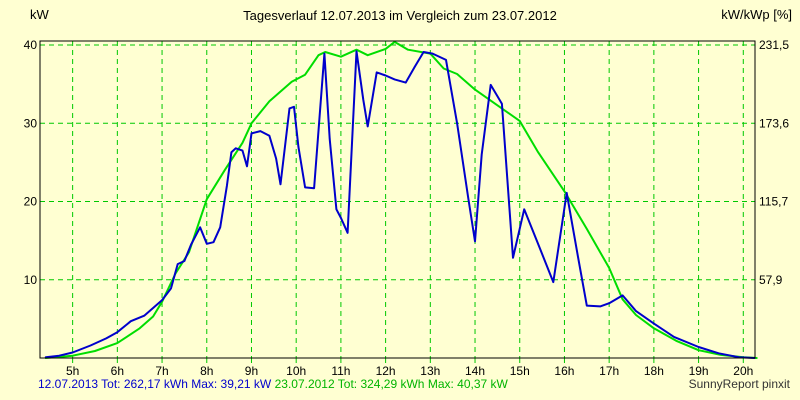 This screenshot has width=800, height=400. Describe the element at coordinates (72, 371) in the screenshot. I see `x-tick-label: 5h` at that location.